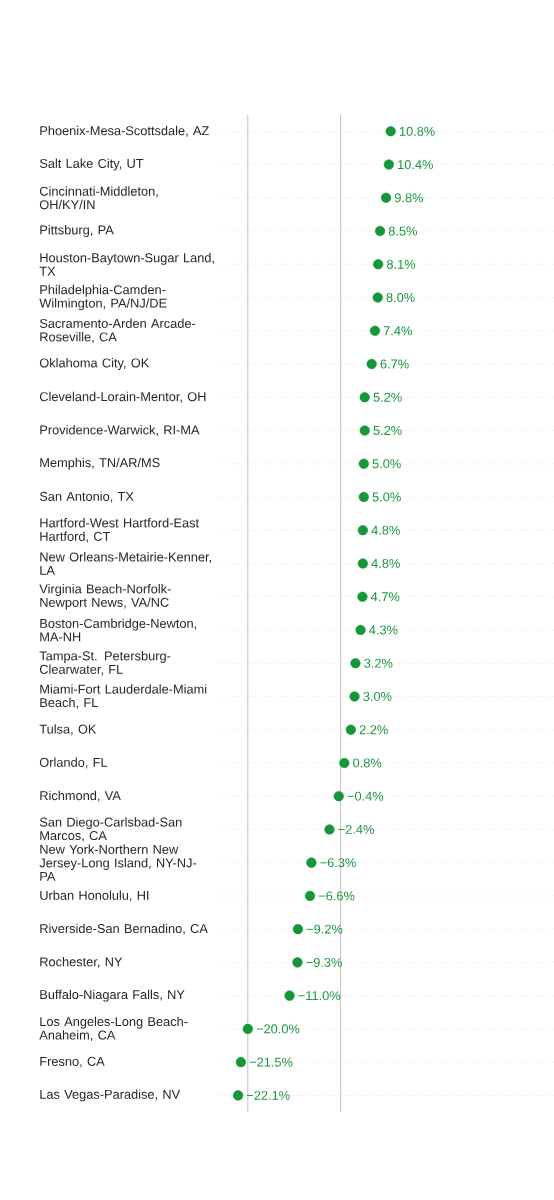 The height and width of the screenshot is (1200, 554). Describe the element at coordinates (271, 1062) in the screenshot. I see `data-label: −21.5%` at that location.